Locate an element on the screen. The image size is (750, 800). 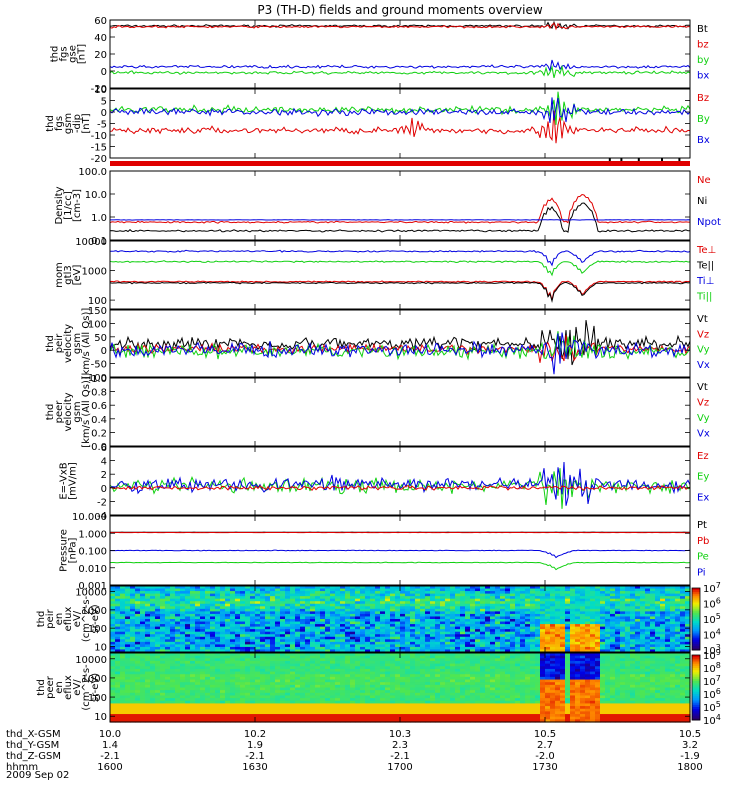
legend-entry: Vy is located at coordinates (703, 350).